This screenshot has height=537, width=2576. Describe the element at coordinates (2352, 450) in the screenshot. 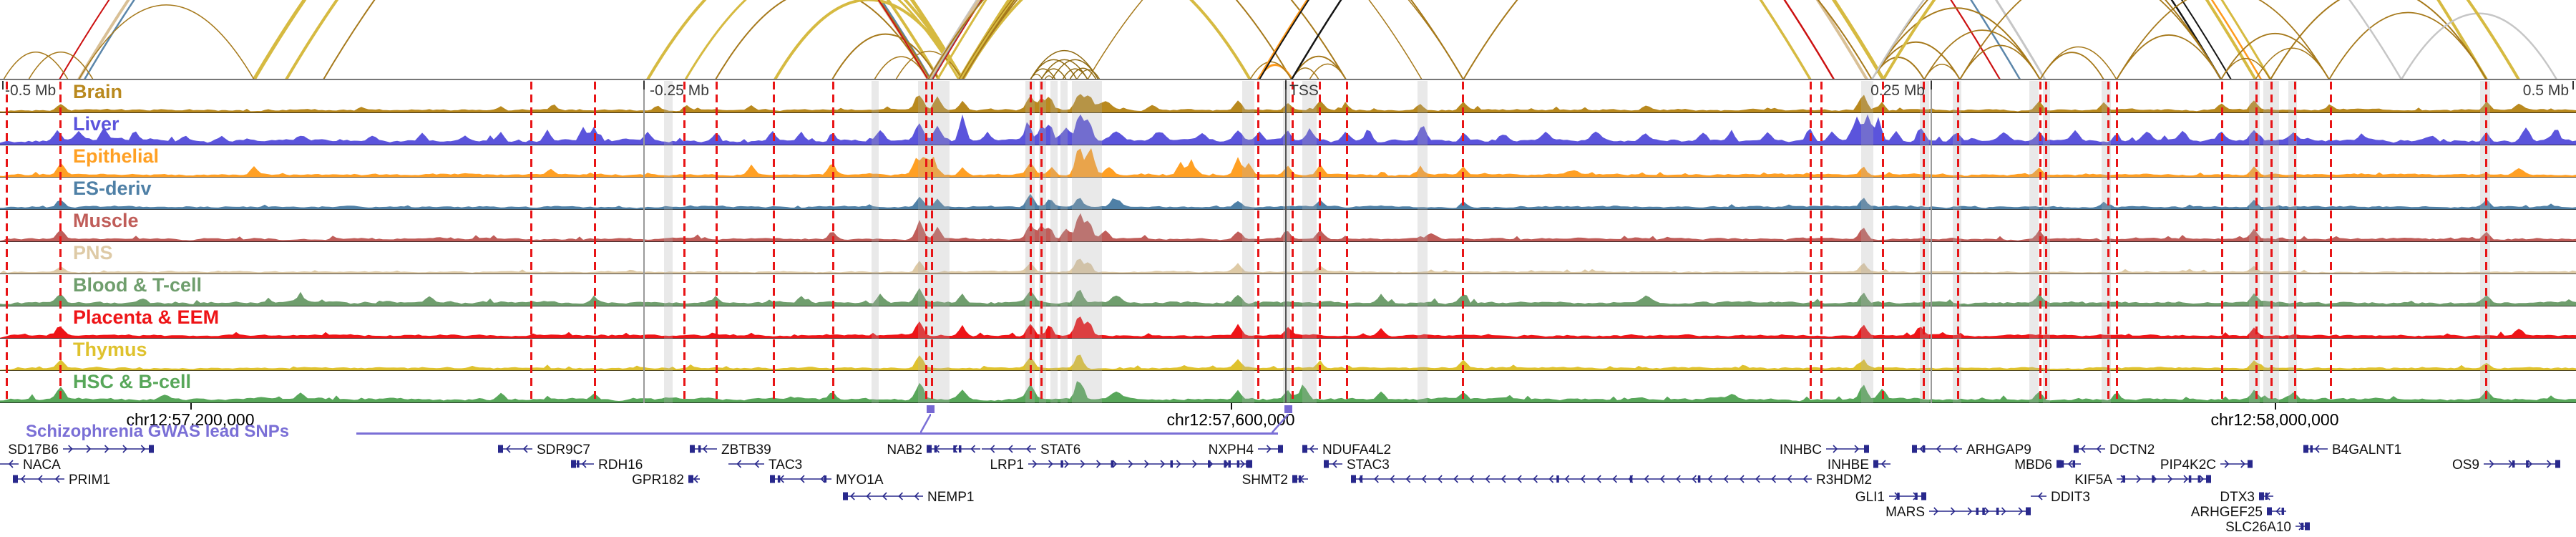

I see `gene-b4galnt1: B4GALNT1` at that location.